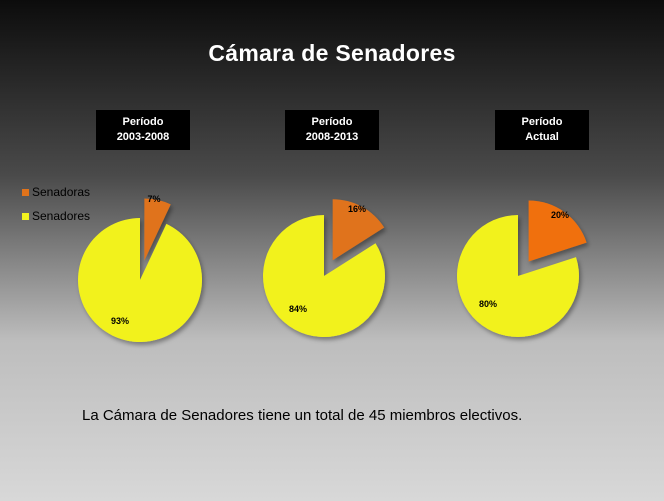 The image size is (664, 501). I want to click on period-label-2-line2: 2008-2013, so click(332, 137).